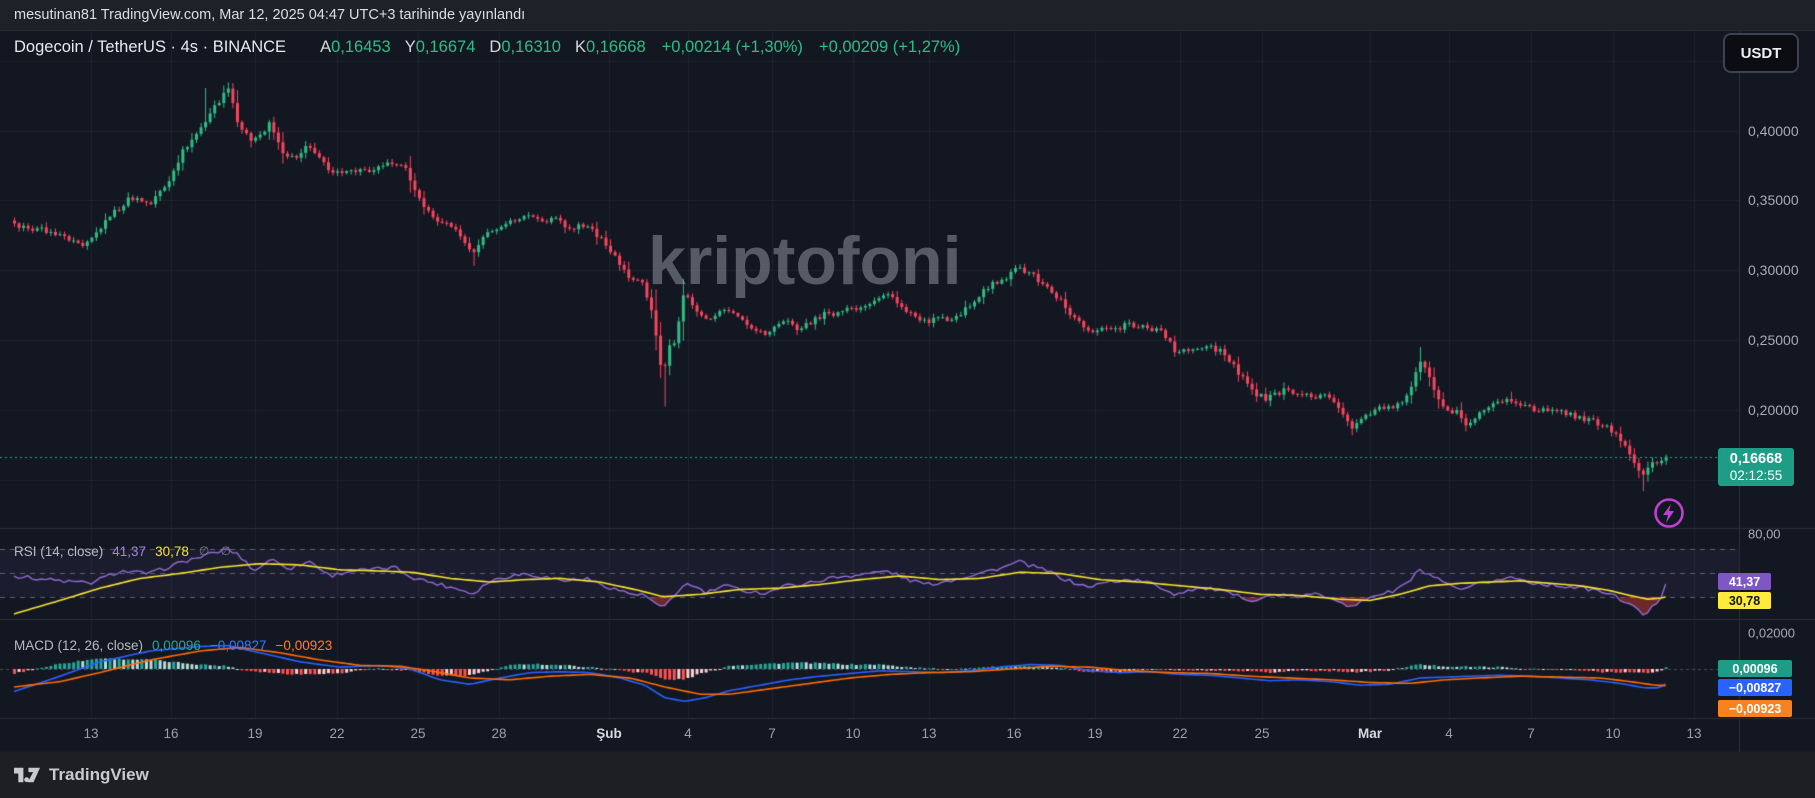  Describe the element at coordinates (27, 775) in the screenshot. I see `tradingview-logo-icon` at that location.